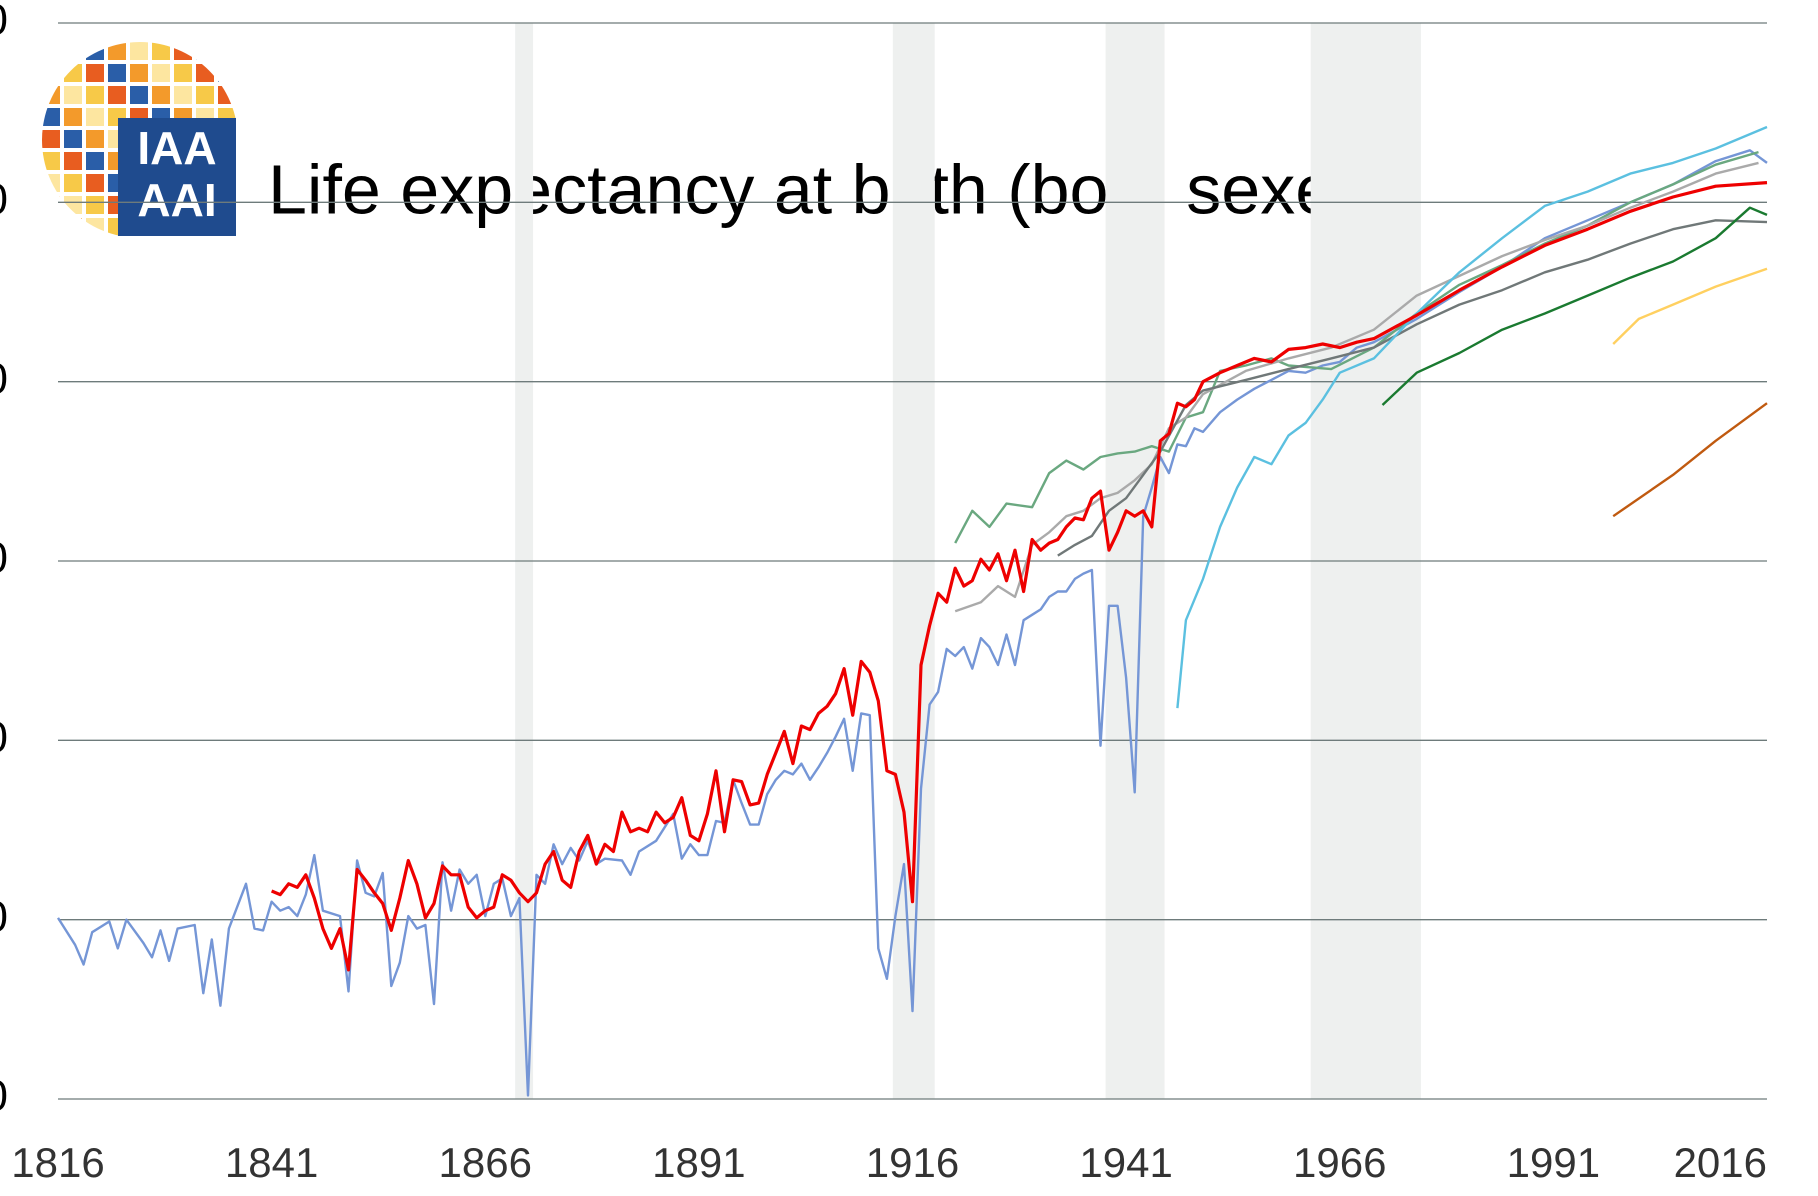 The image size is (1818, 1196). What do you see at coordinates (698, 1162) in the screenshot?
I see `x-tick-label: 1891` at bounding box center [698, 1162].